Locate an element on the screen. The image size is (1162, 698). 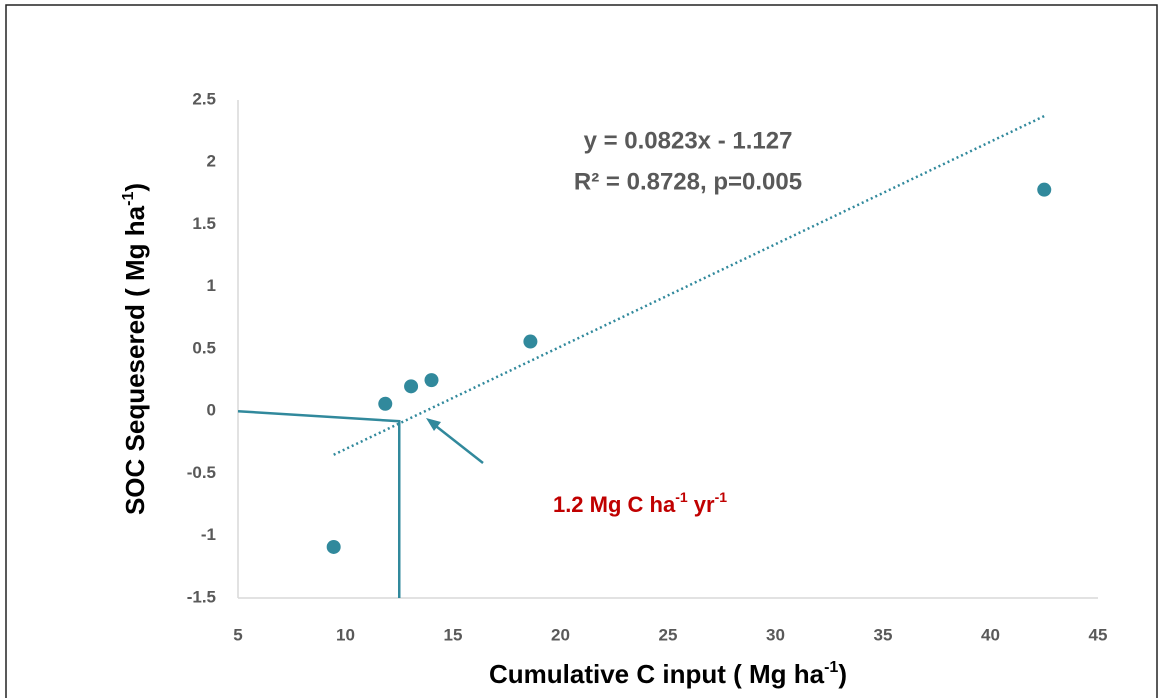
x-tick-label: 15 is located at coordinates (453, 634).